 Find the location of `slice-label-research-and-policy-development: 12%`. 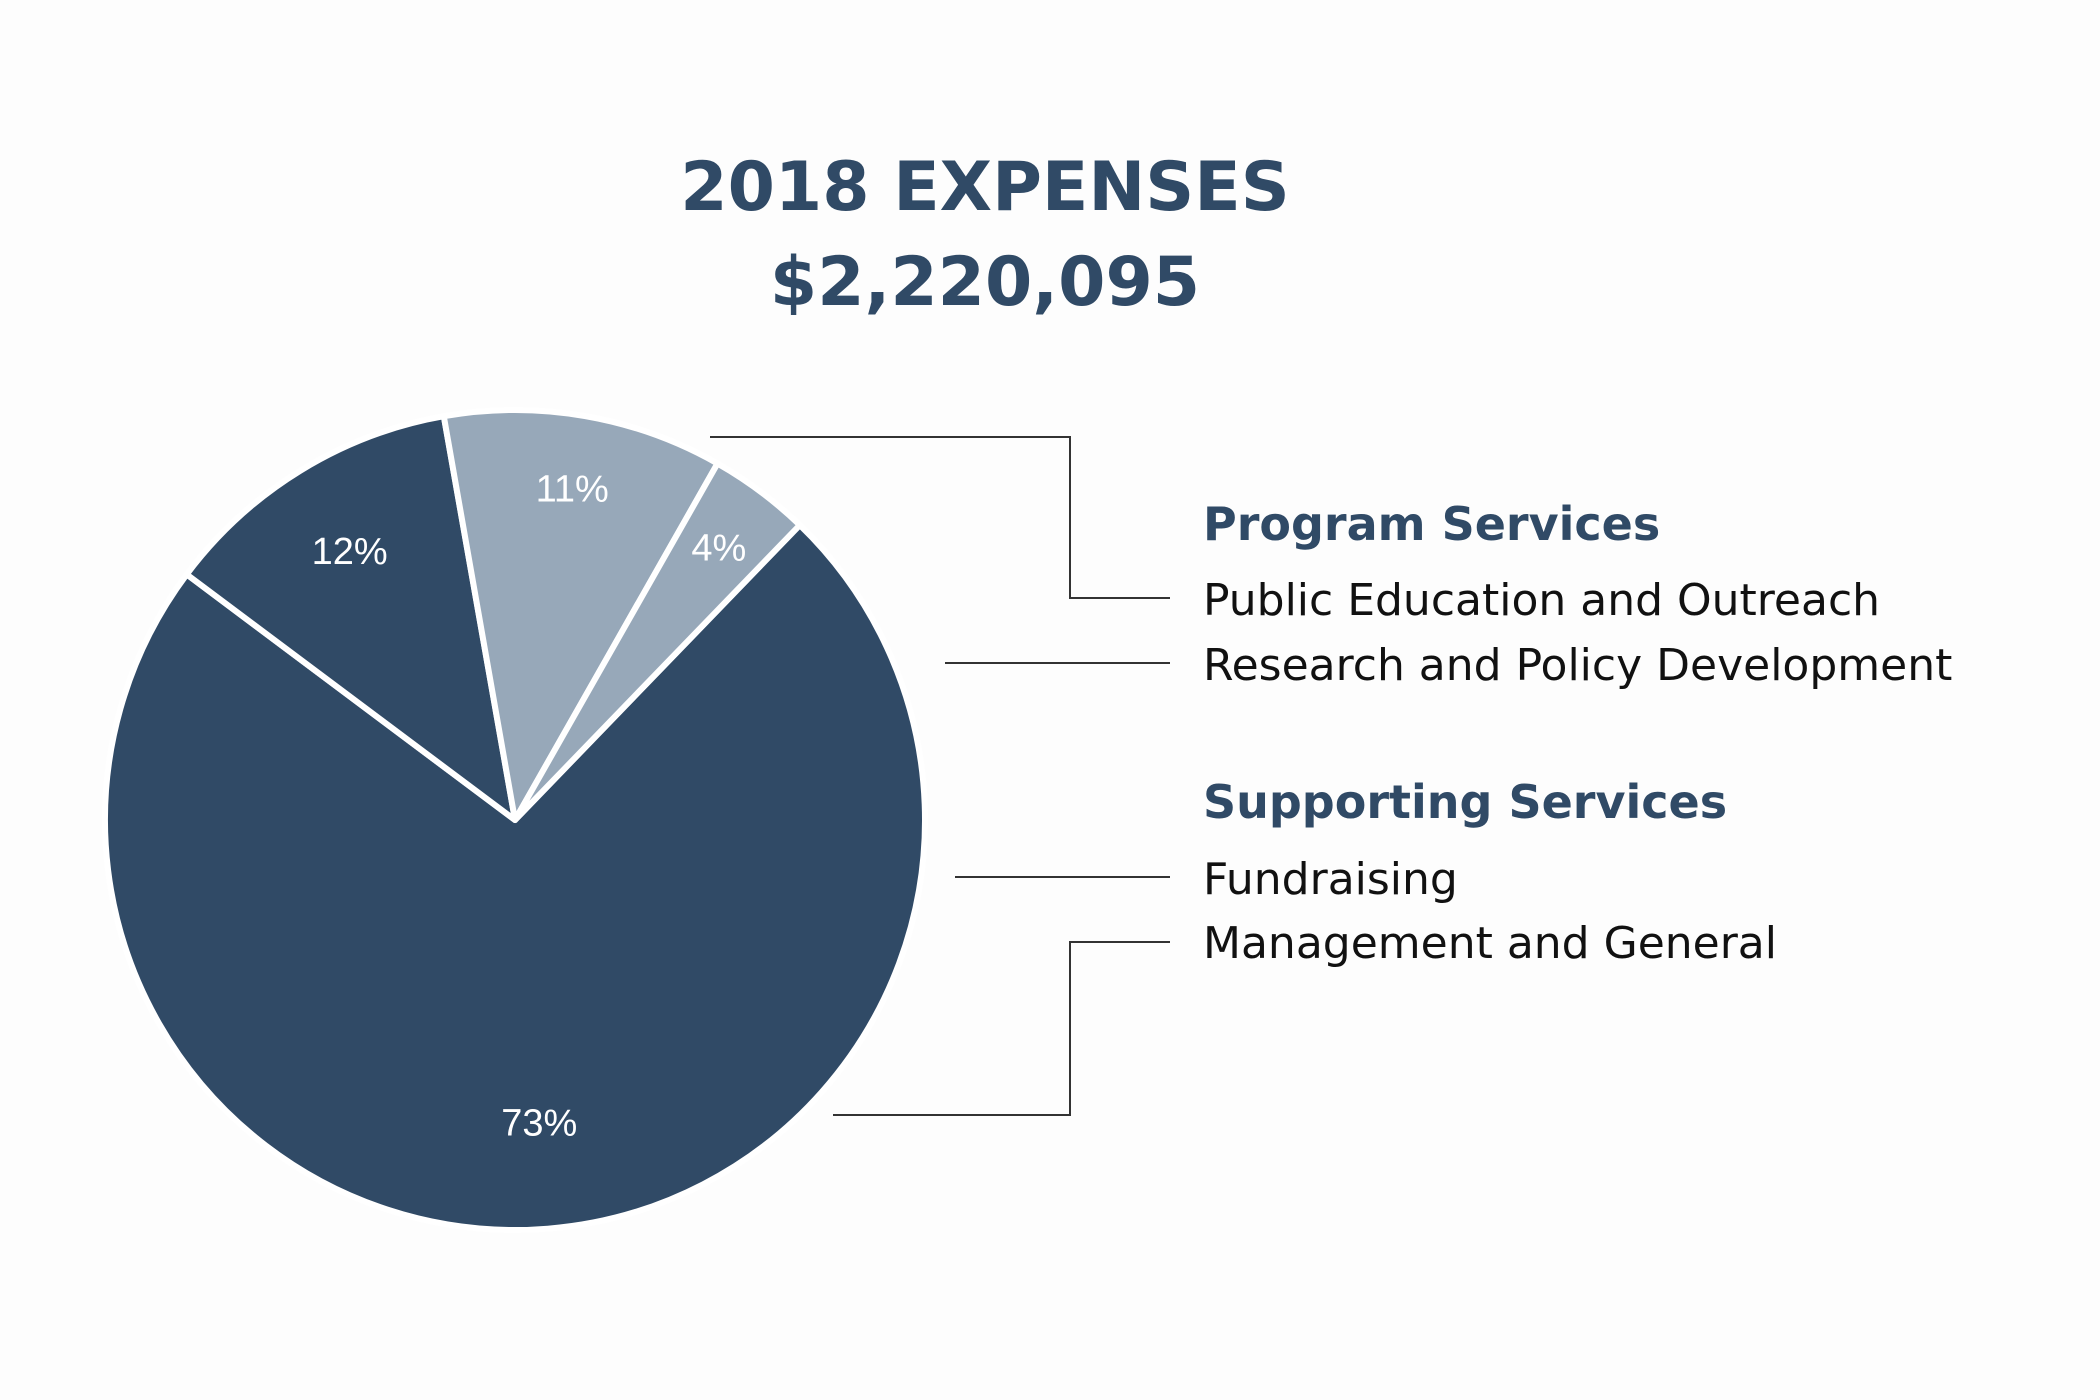

slice-label-research-and-policy-development: 12% is located at coordinates (350, 552).